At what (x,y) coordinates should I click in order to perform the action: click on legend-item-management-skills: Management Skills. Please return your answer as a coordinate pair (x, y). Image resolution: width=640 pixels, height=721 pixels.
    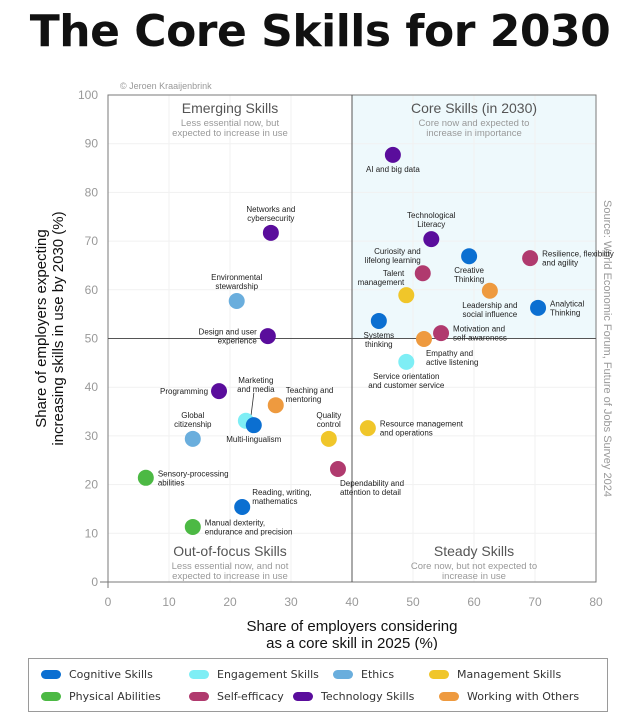
    Looking at the image, I should click on (495, 674).